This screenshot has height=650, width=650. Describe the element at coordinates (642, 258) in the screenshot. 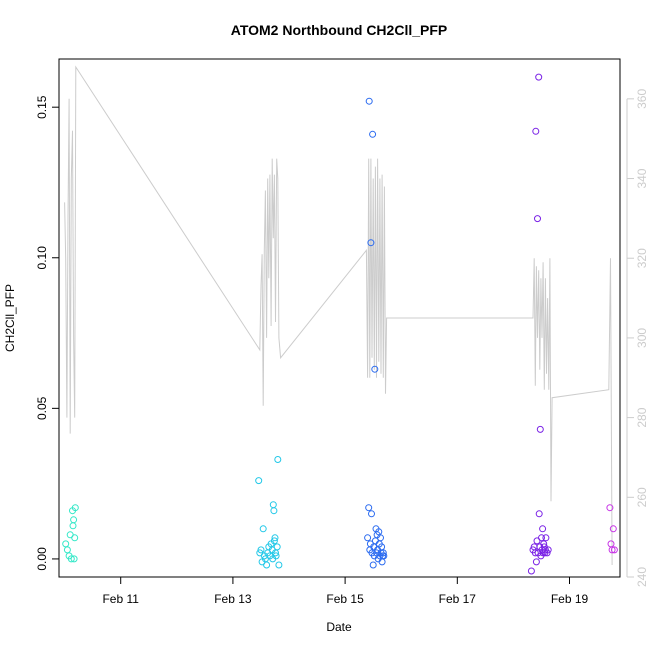

I see `secondary-tick-label: 320` at that location.